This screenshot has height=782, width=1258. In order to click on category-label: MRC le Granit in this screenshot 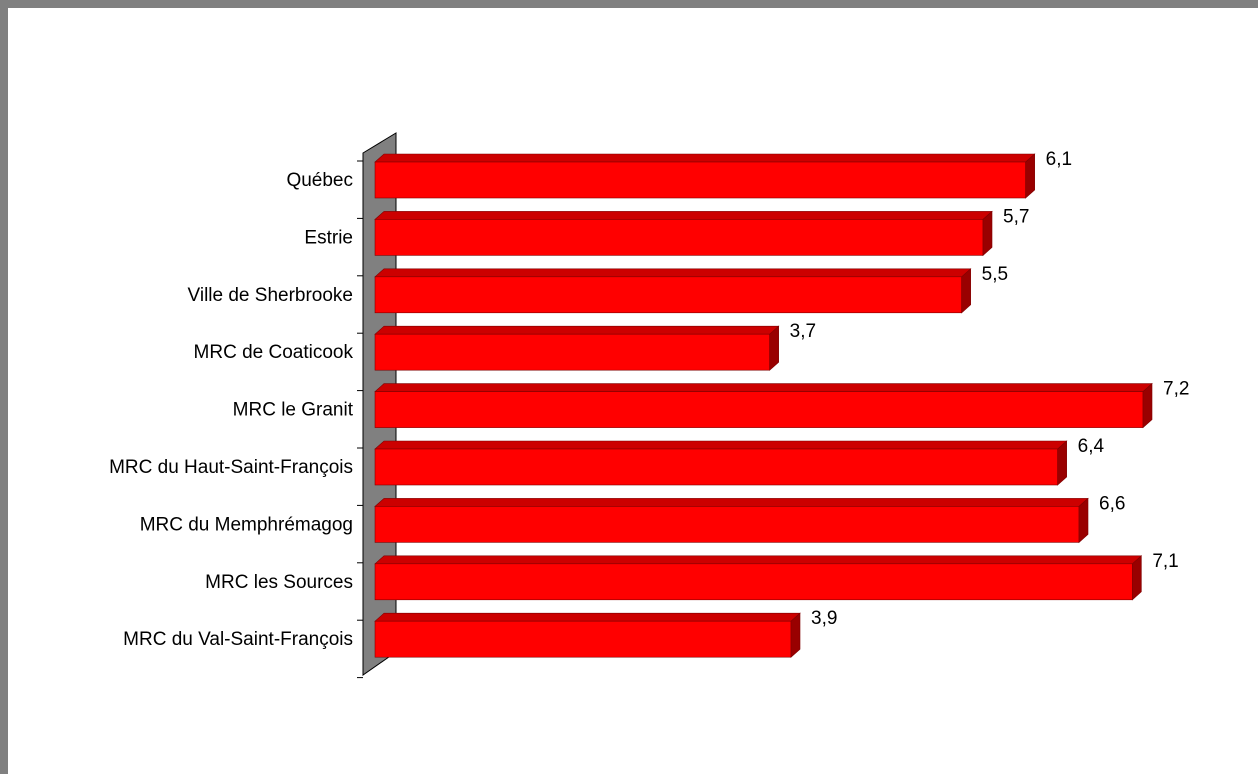, I will do `click(293, 410)`.